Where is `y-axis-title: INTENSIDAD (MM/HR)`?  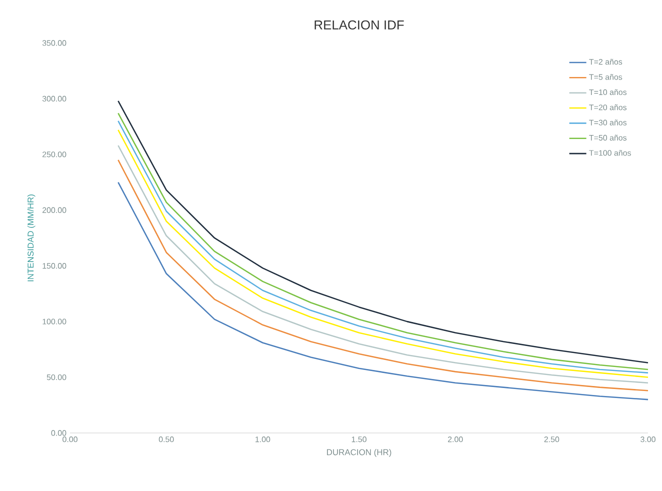 y-axis-title: INTENSIDAD (MM/HR) is located at coordinates (31, 238).